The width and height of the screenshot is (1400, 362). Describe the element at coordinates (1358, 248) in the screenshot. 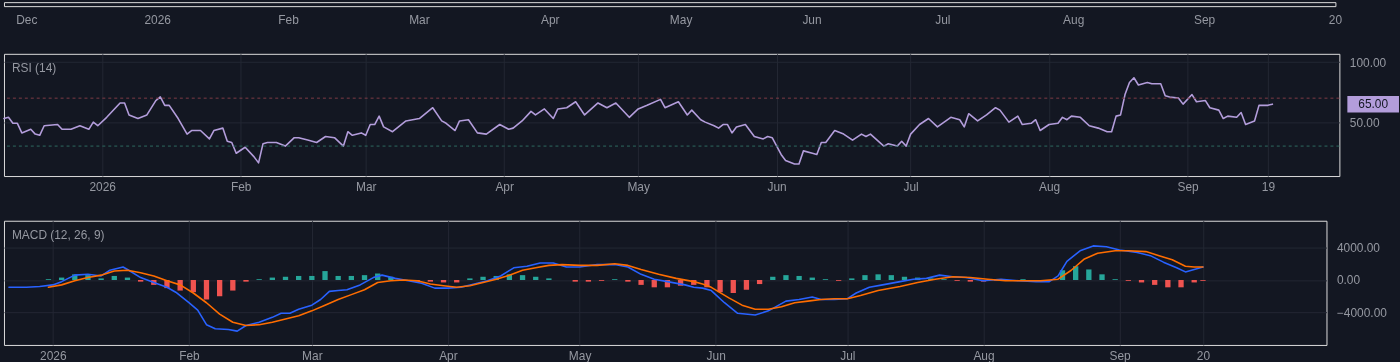

I see `y-tick-label: 4000.00` at that location.